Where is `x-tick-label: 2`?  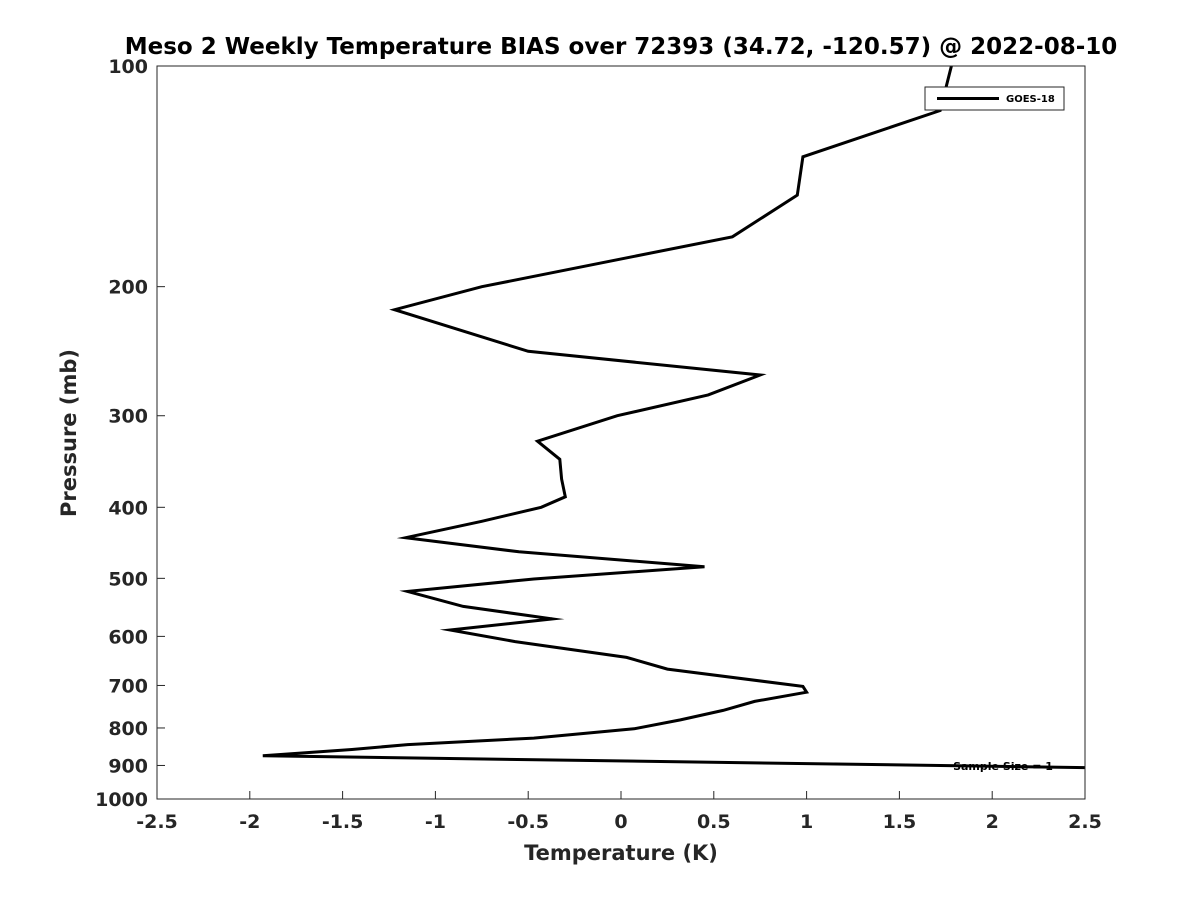 x-tick-label: 2 is located at coordinates (992, 822).